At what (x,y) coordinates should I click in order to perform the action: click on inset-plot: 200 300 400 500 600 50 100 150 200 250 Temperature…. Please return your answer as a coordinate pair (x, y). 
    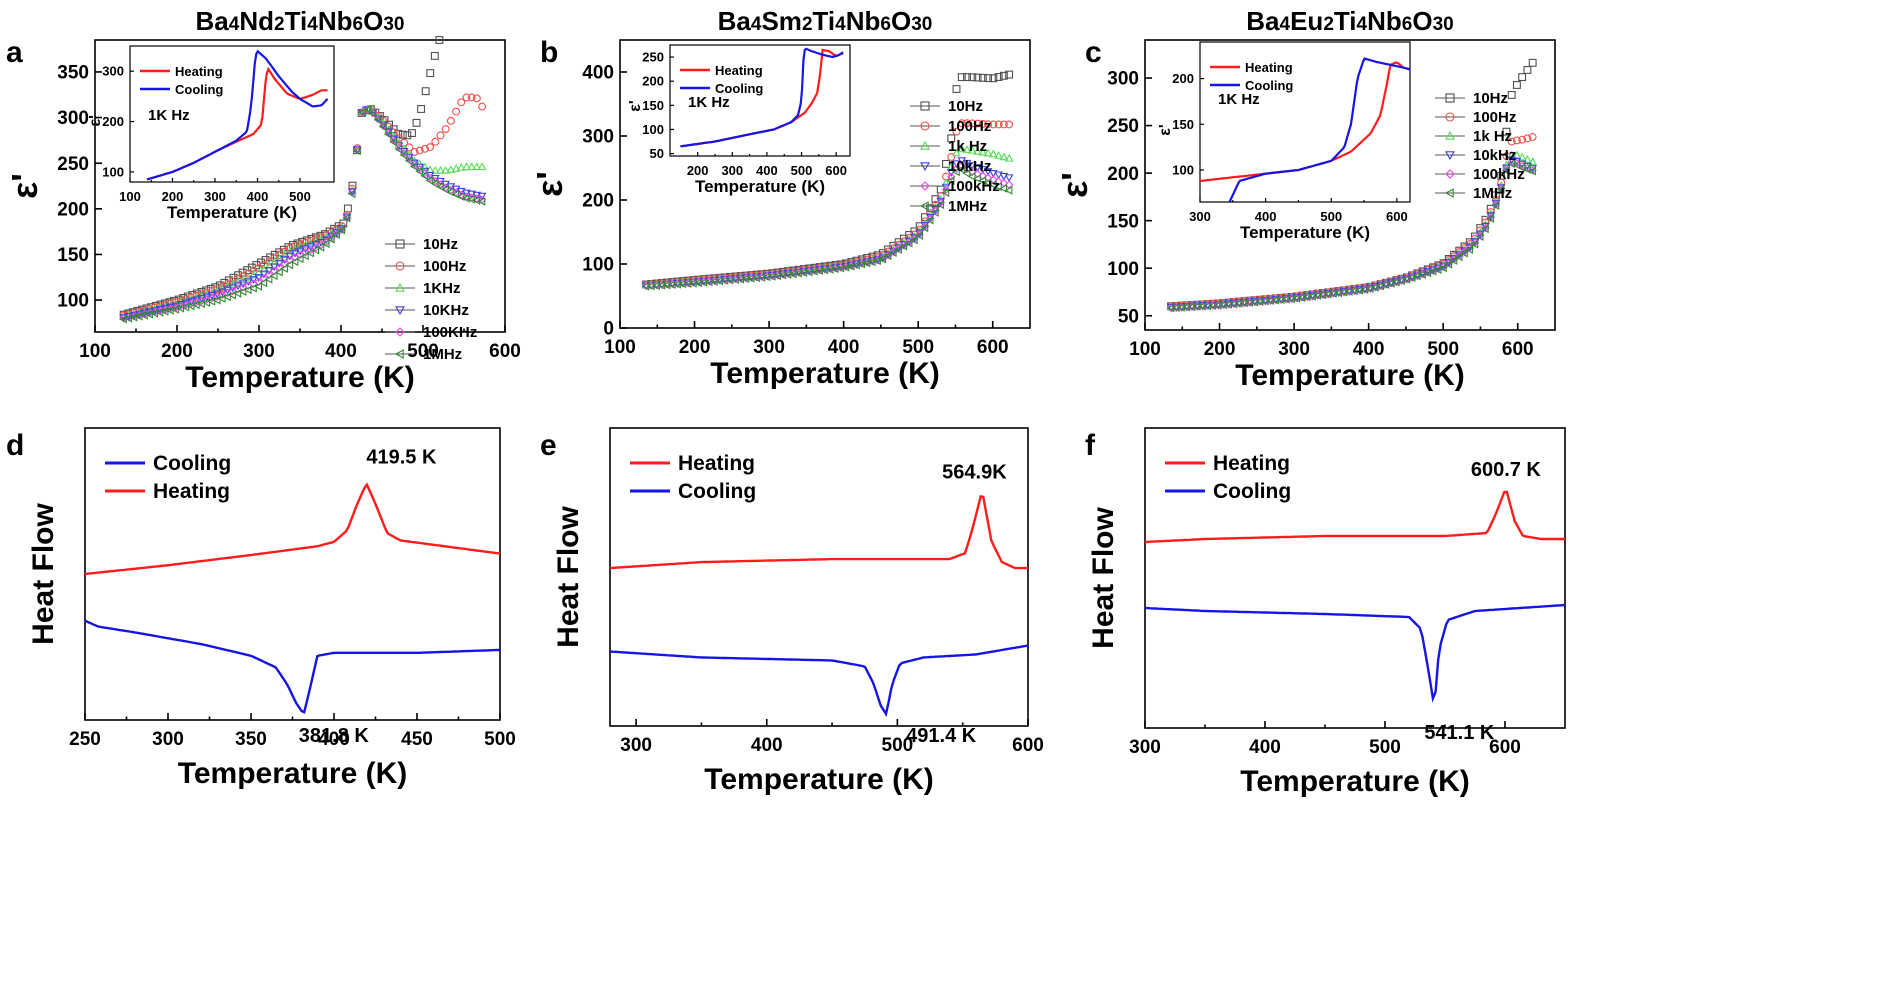
    Looking at the image, I should click on (739, 120).